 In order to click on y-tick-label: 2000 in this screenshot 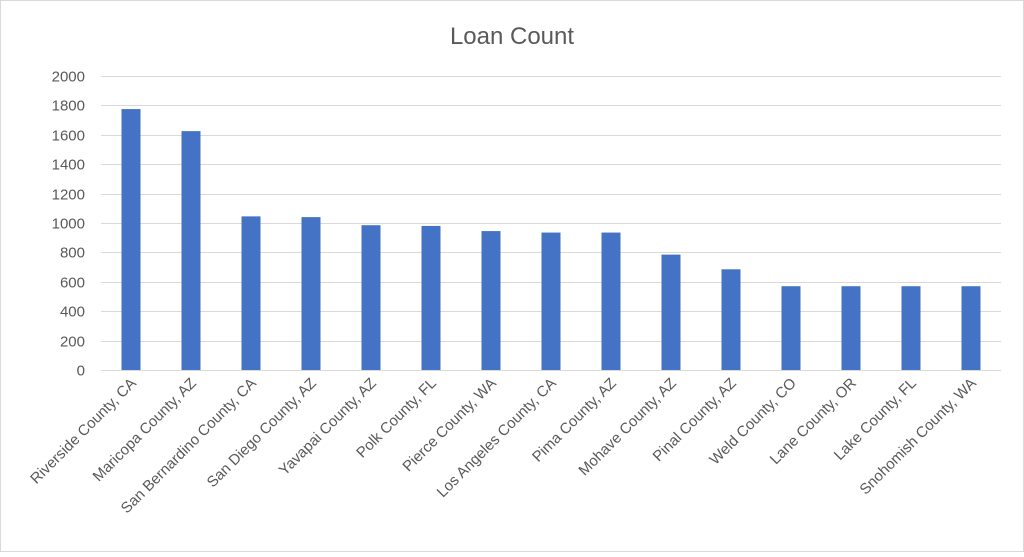, I will do `click(68, 77)`.